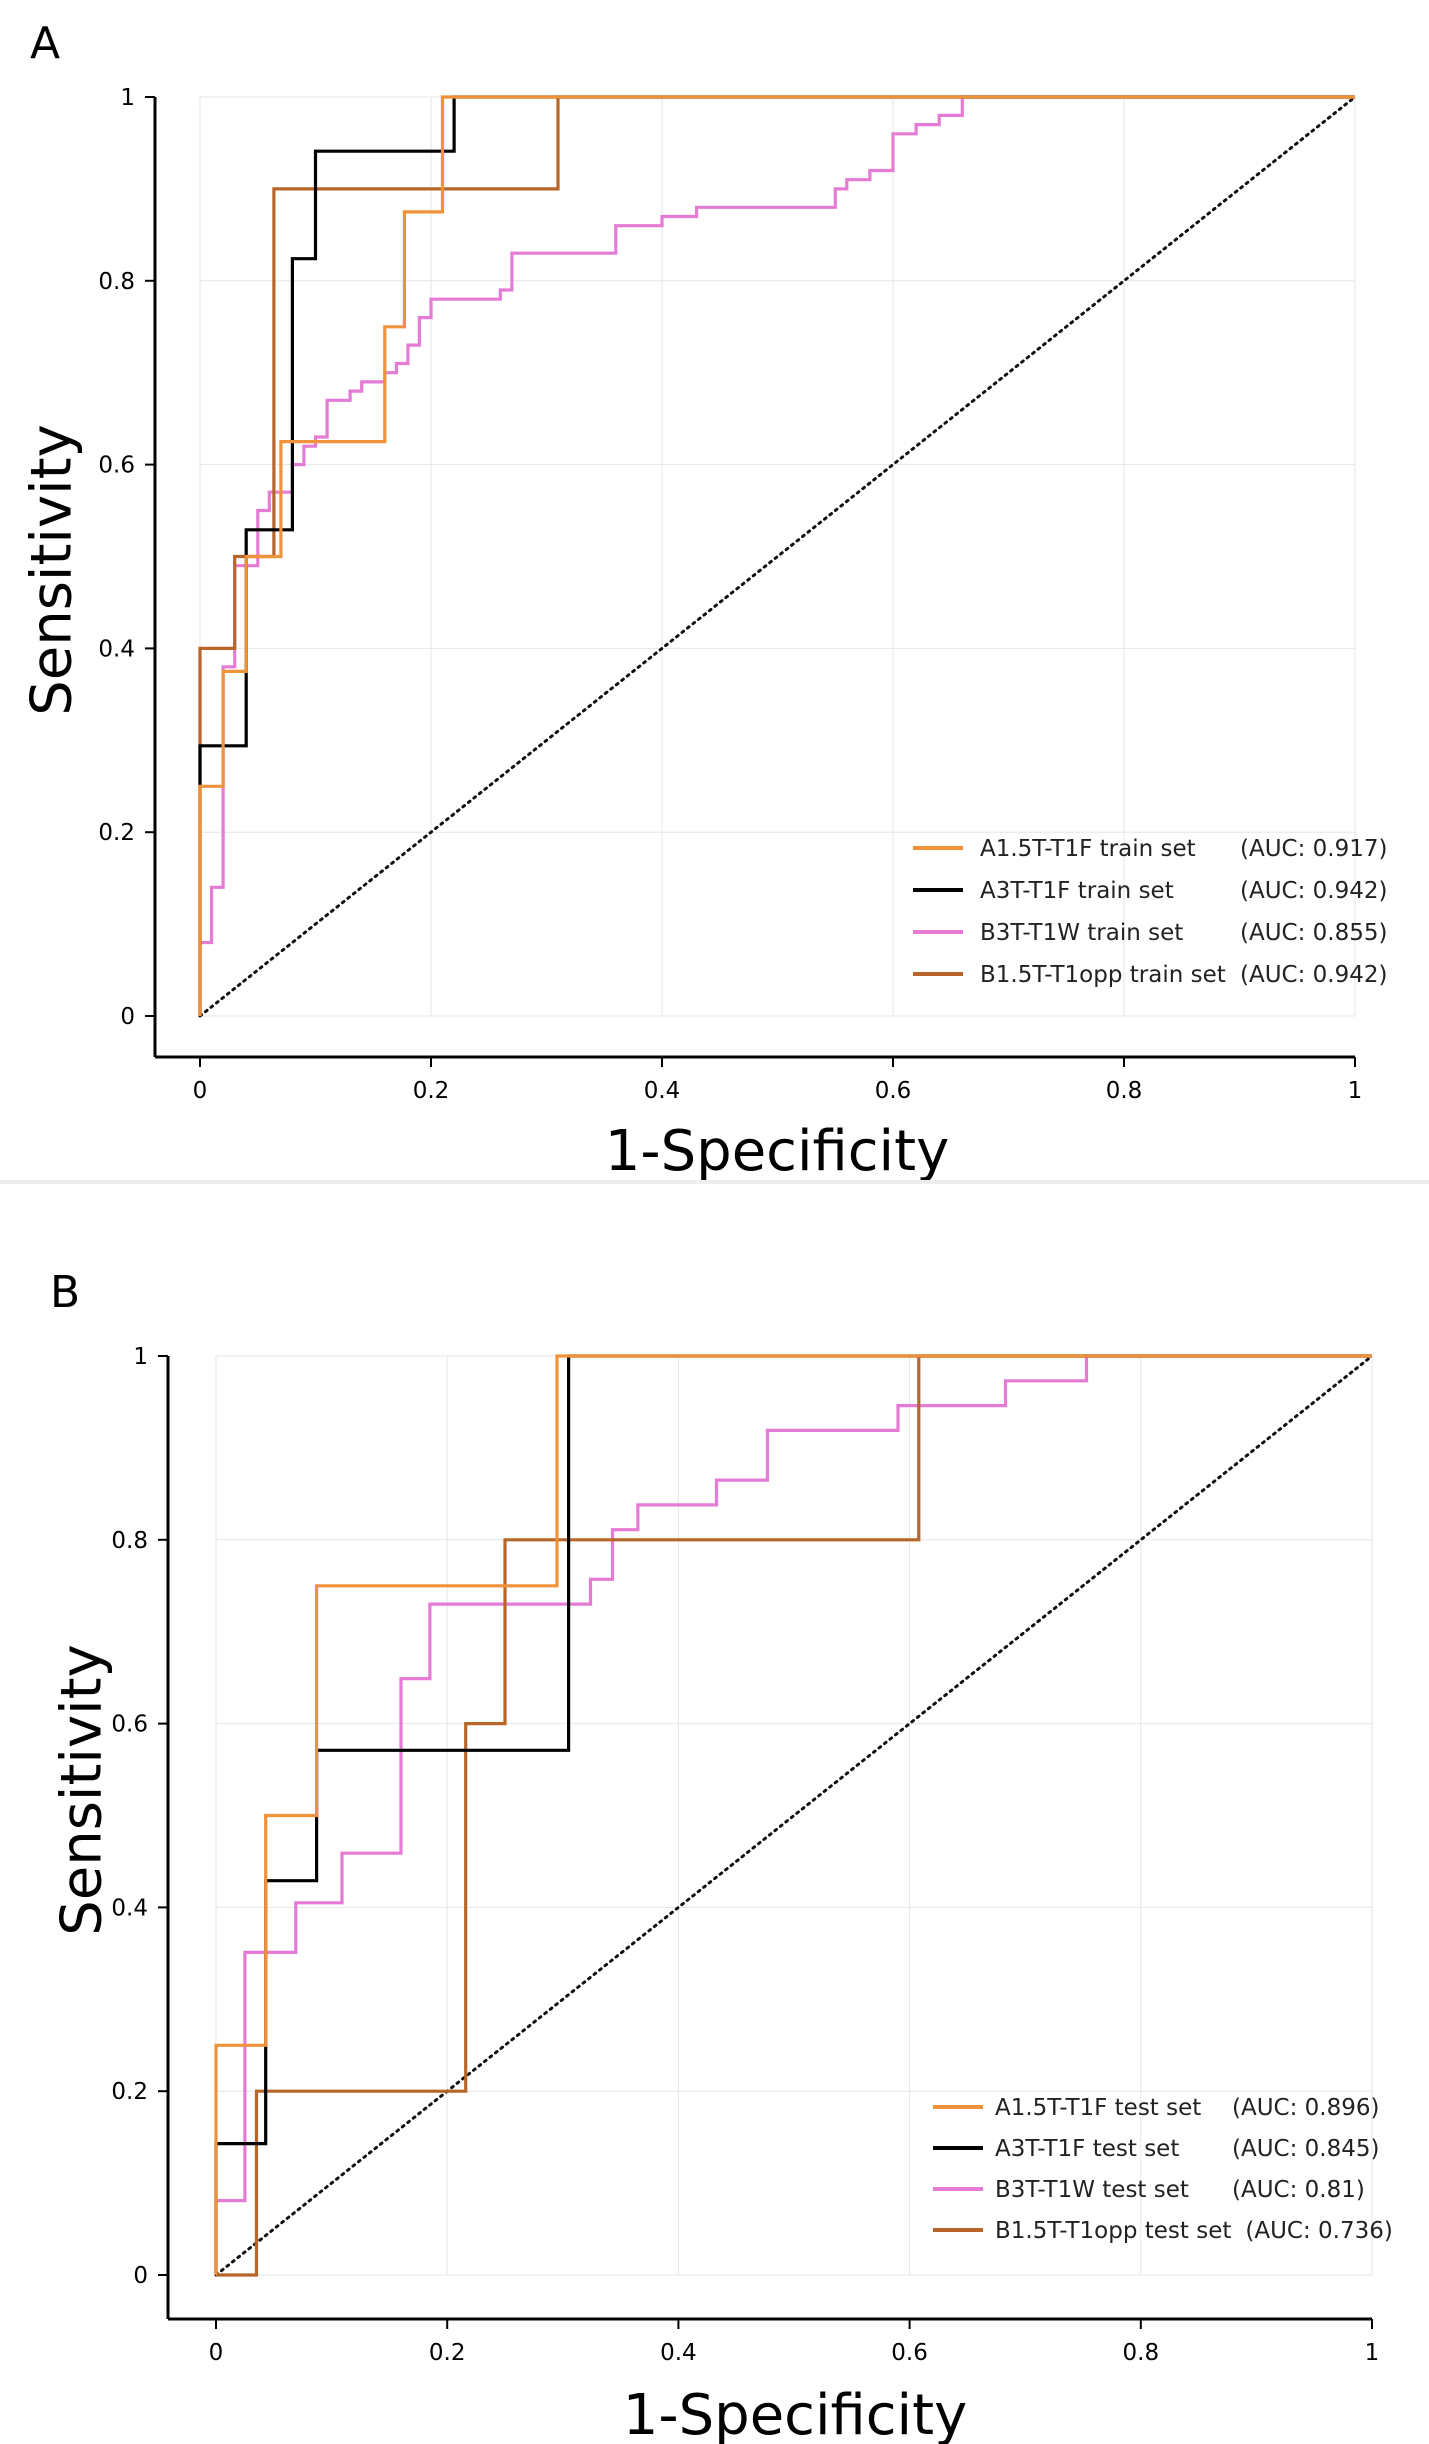 Image resolution: width=1429 pixels, height=2444 pixels. Describe the element at coordinates (1088, 849) in the screenshot. I see `legend-label-1: A1.5T-T1F train set` at that location.